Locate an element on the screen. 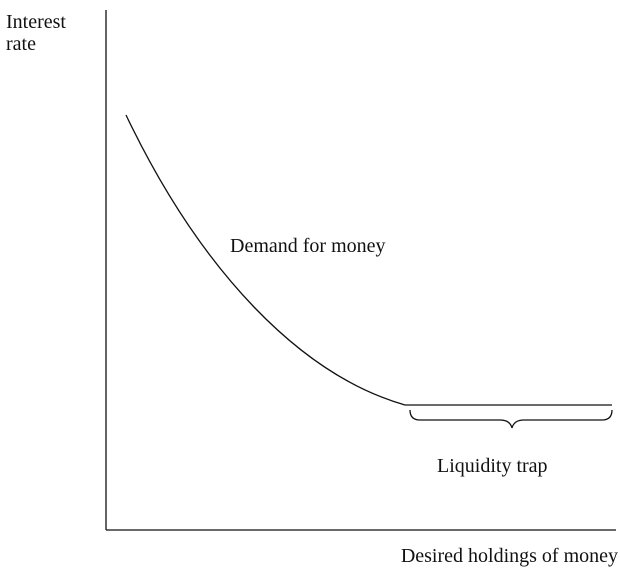 This screenshot has width=620, height=568. trap-label: Liquidity trap is located at coordinates (492, 466).